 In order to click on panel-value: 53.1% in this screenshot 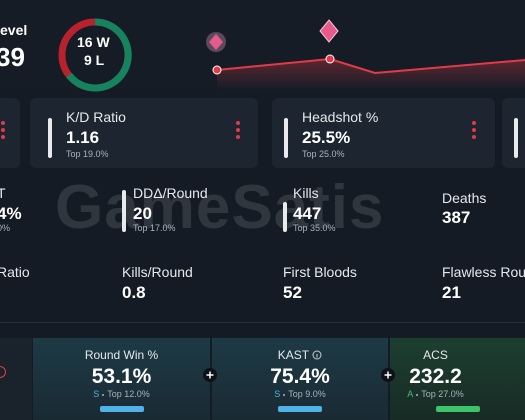, I will do `click(121, 376)`.